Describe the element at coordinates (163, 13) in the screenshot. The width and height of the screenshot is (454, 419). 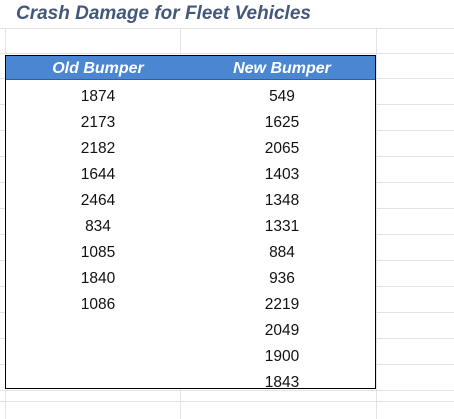
I see `sheet-title: Crash Damage for Fleet Vehicles` at that location.